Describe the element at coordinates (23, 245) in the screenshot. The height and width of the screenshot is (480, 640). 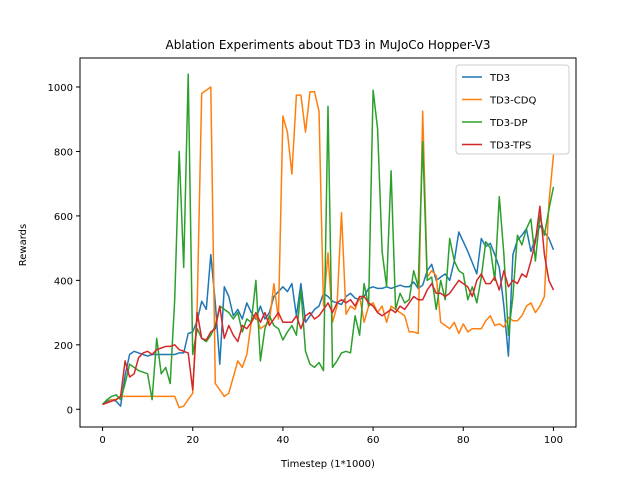
I see `y-axis-label: Rewards` at that location.